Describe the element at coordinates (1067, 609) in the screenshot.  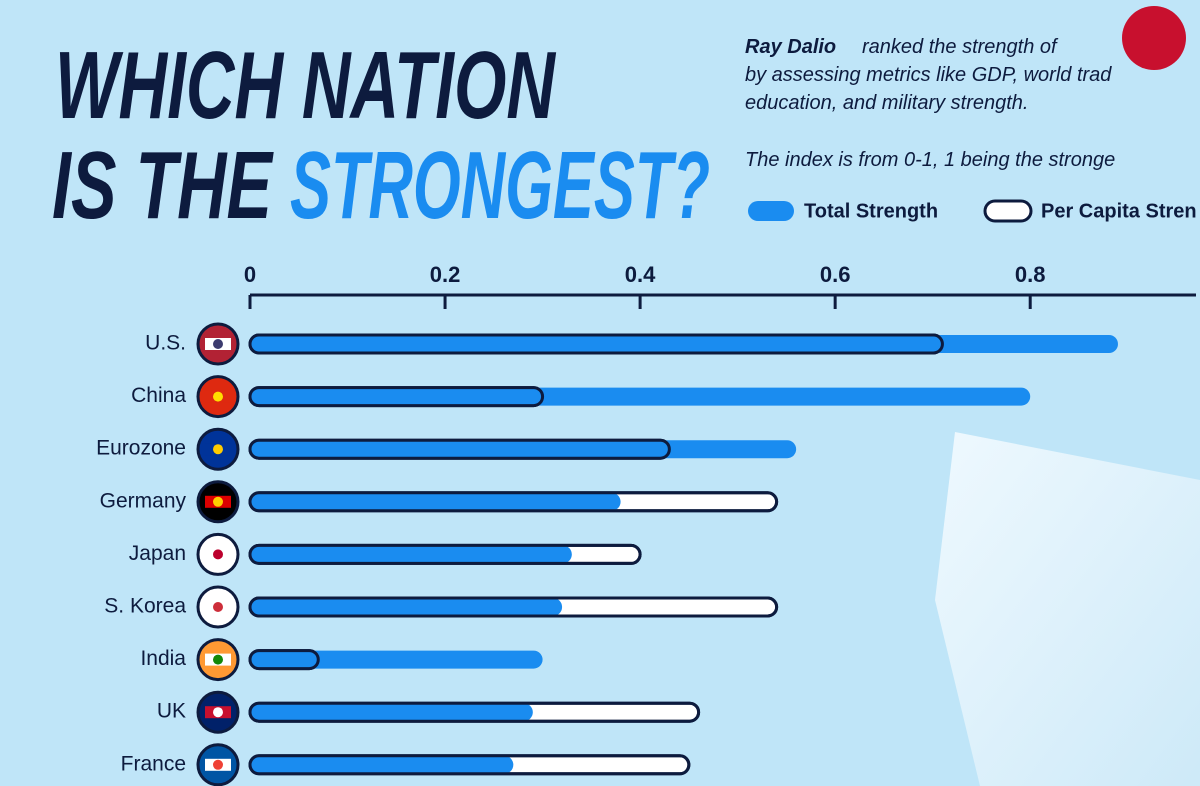
I see `flag-cloth` at that location.